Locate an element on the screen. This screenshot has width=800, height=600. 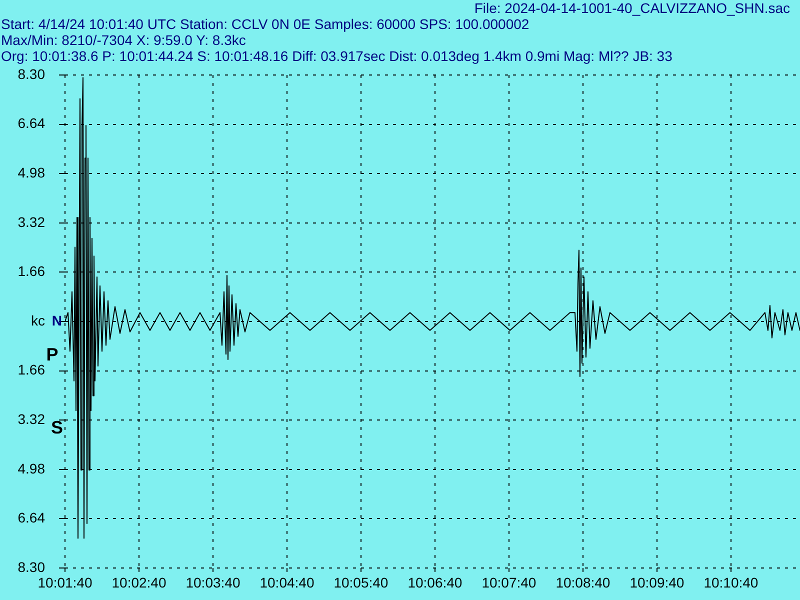
x-tick-label: 10:07:40 is located at coordinates (509, 582).